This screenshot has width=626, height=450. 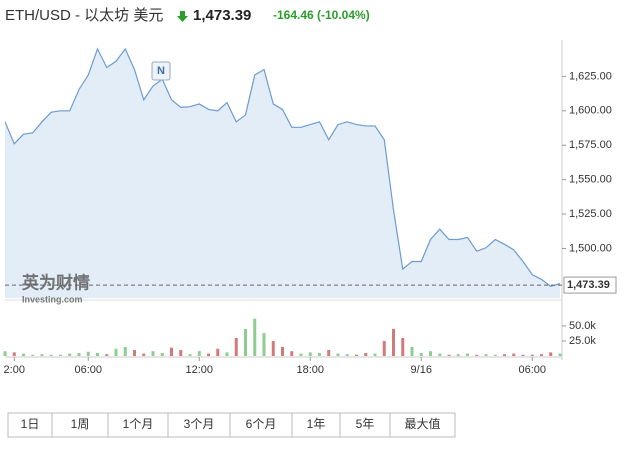 What do you see at coordinates (182, 16) in the screenshot?
I see `down-arrow` at bounding box center [182, 16].